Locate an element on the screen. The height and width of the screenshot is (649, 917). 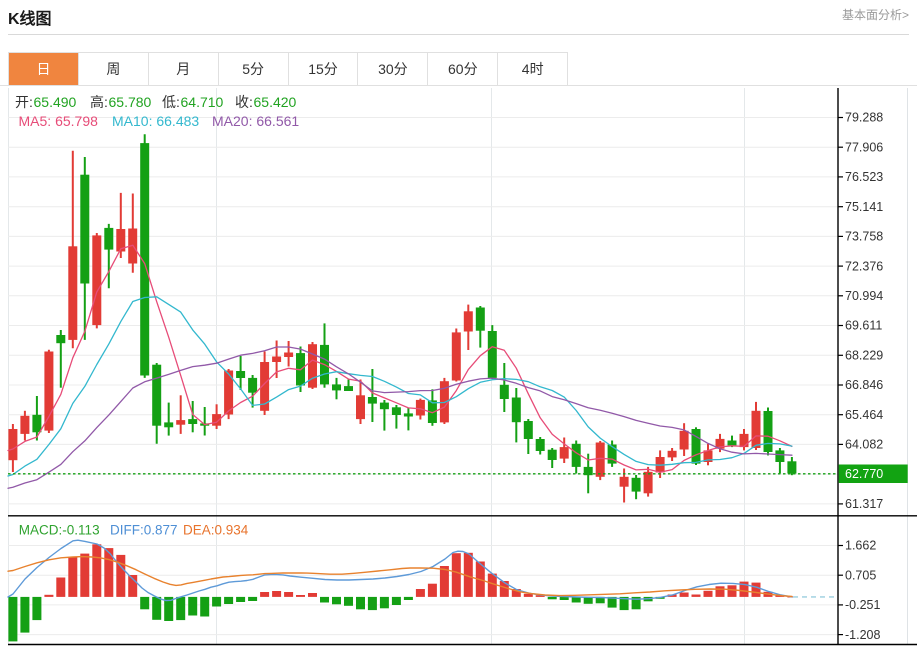
svg-text: 75.141 is located at coordinates (864, 207).